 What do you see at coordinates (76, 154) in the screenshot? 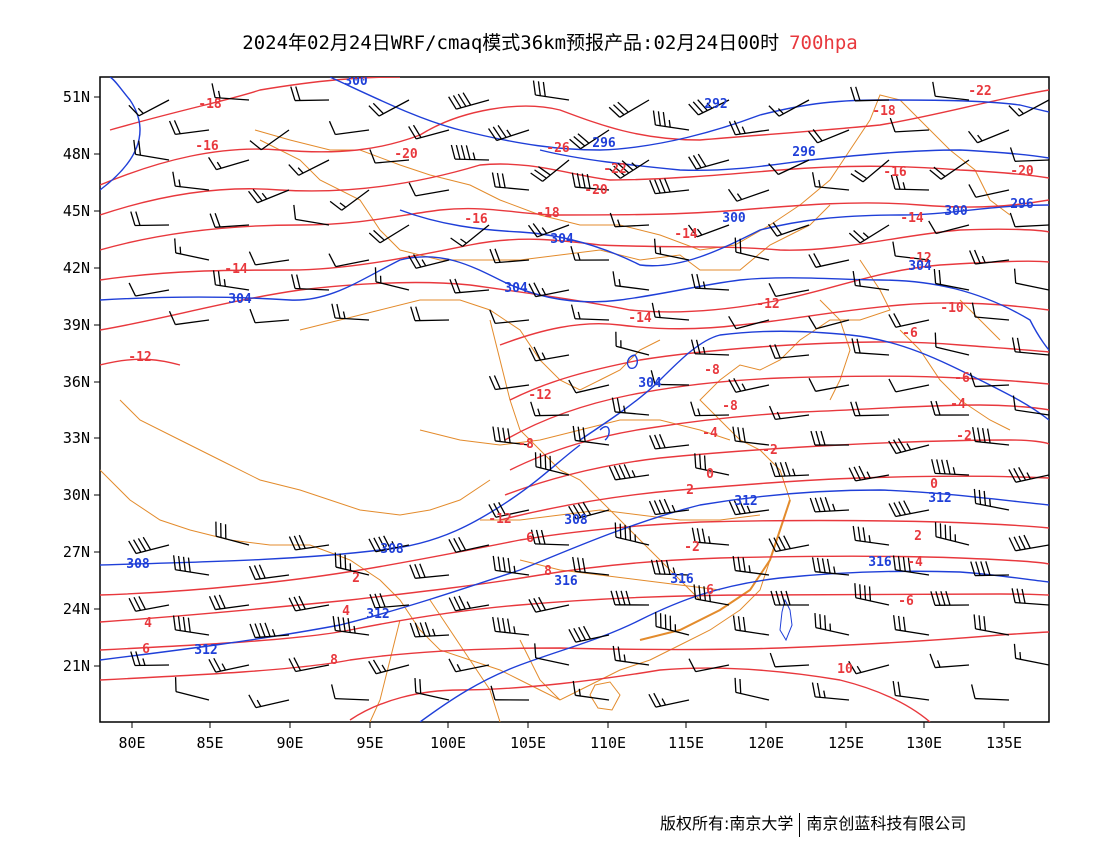
I see `lat-tick-label: 48N` at bounding box center [76, 154].